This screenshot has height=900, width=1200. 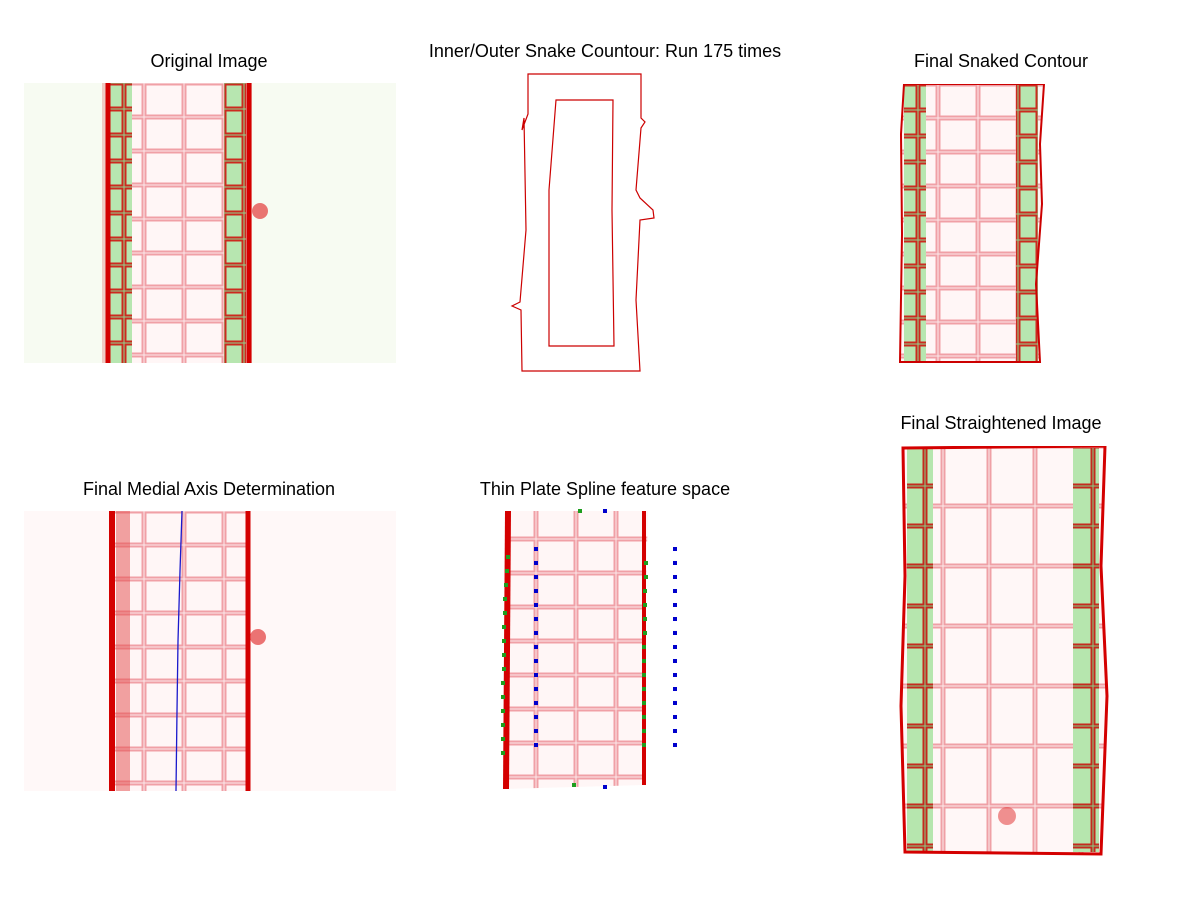 What do you see at coordinates (1001, 61) in the screenshot?
I see `final-snaked-contour-title: Final Snaked Contour` at bounding box center [1001, 61].